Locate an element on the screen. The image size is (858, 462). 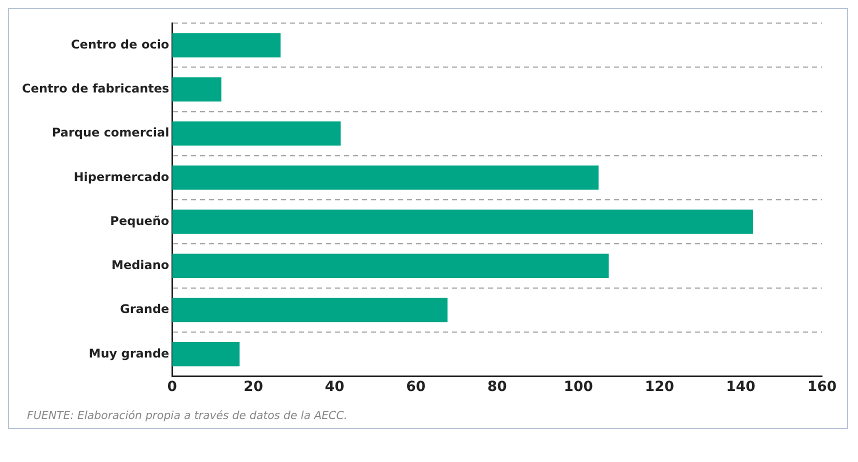
y-tick-label: Parque comercial is located at coordinates (111, 133).